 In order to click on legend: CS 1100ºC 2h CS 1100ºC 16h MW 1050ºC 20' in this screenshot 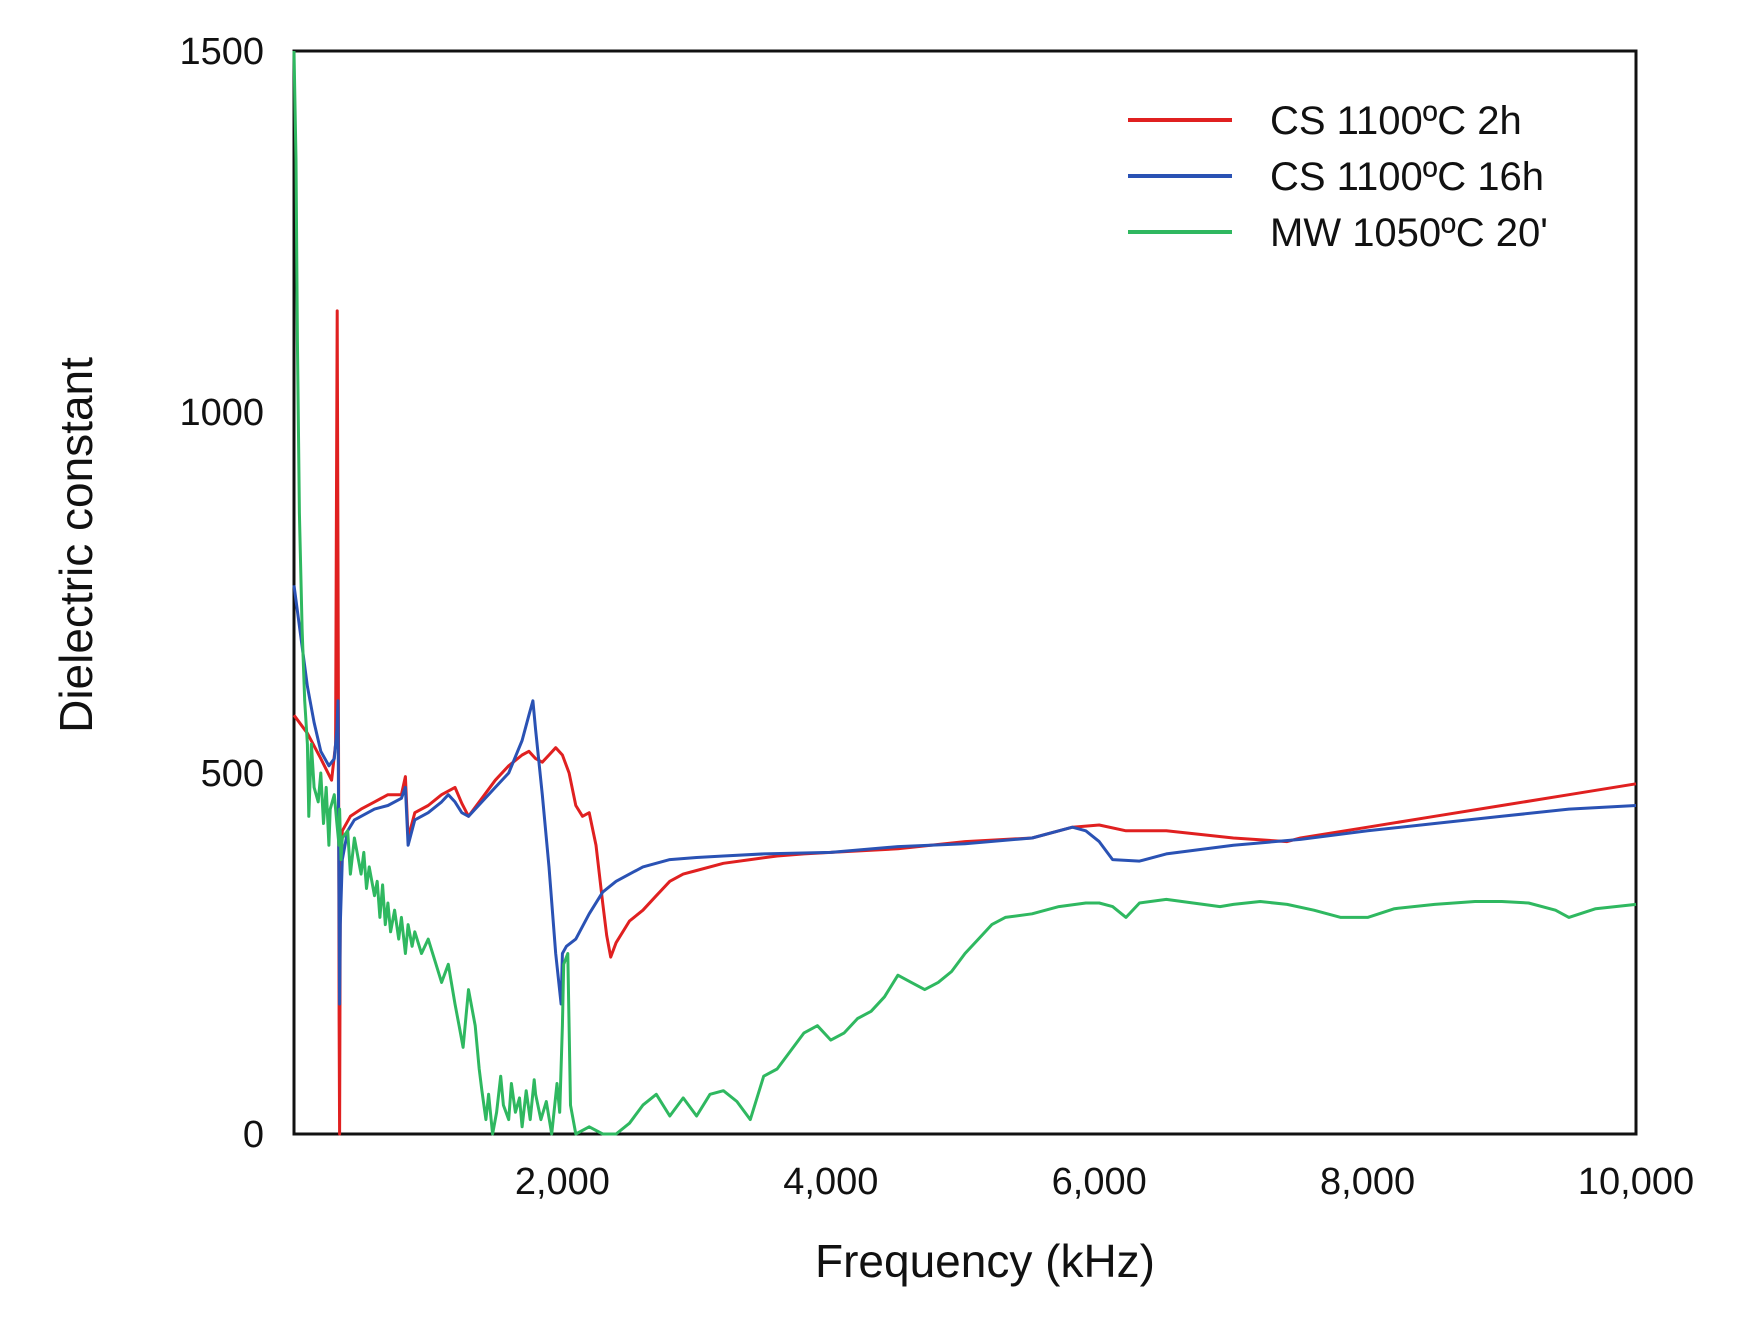, I will do `click(1338, 177)`.